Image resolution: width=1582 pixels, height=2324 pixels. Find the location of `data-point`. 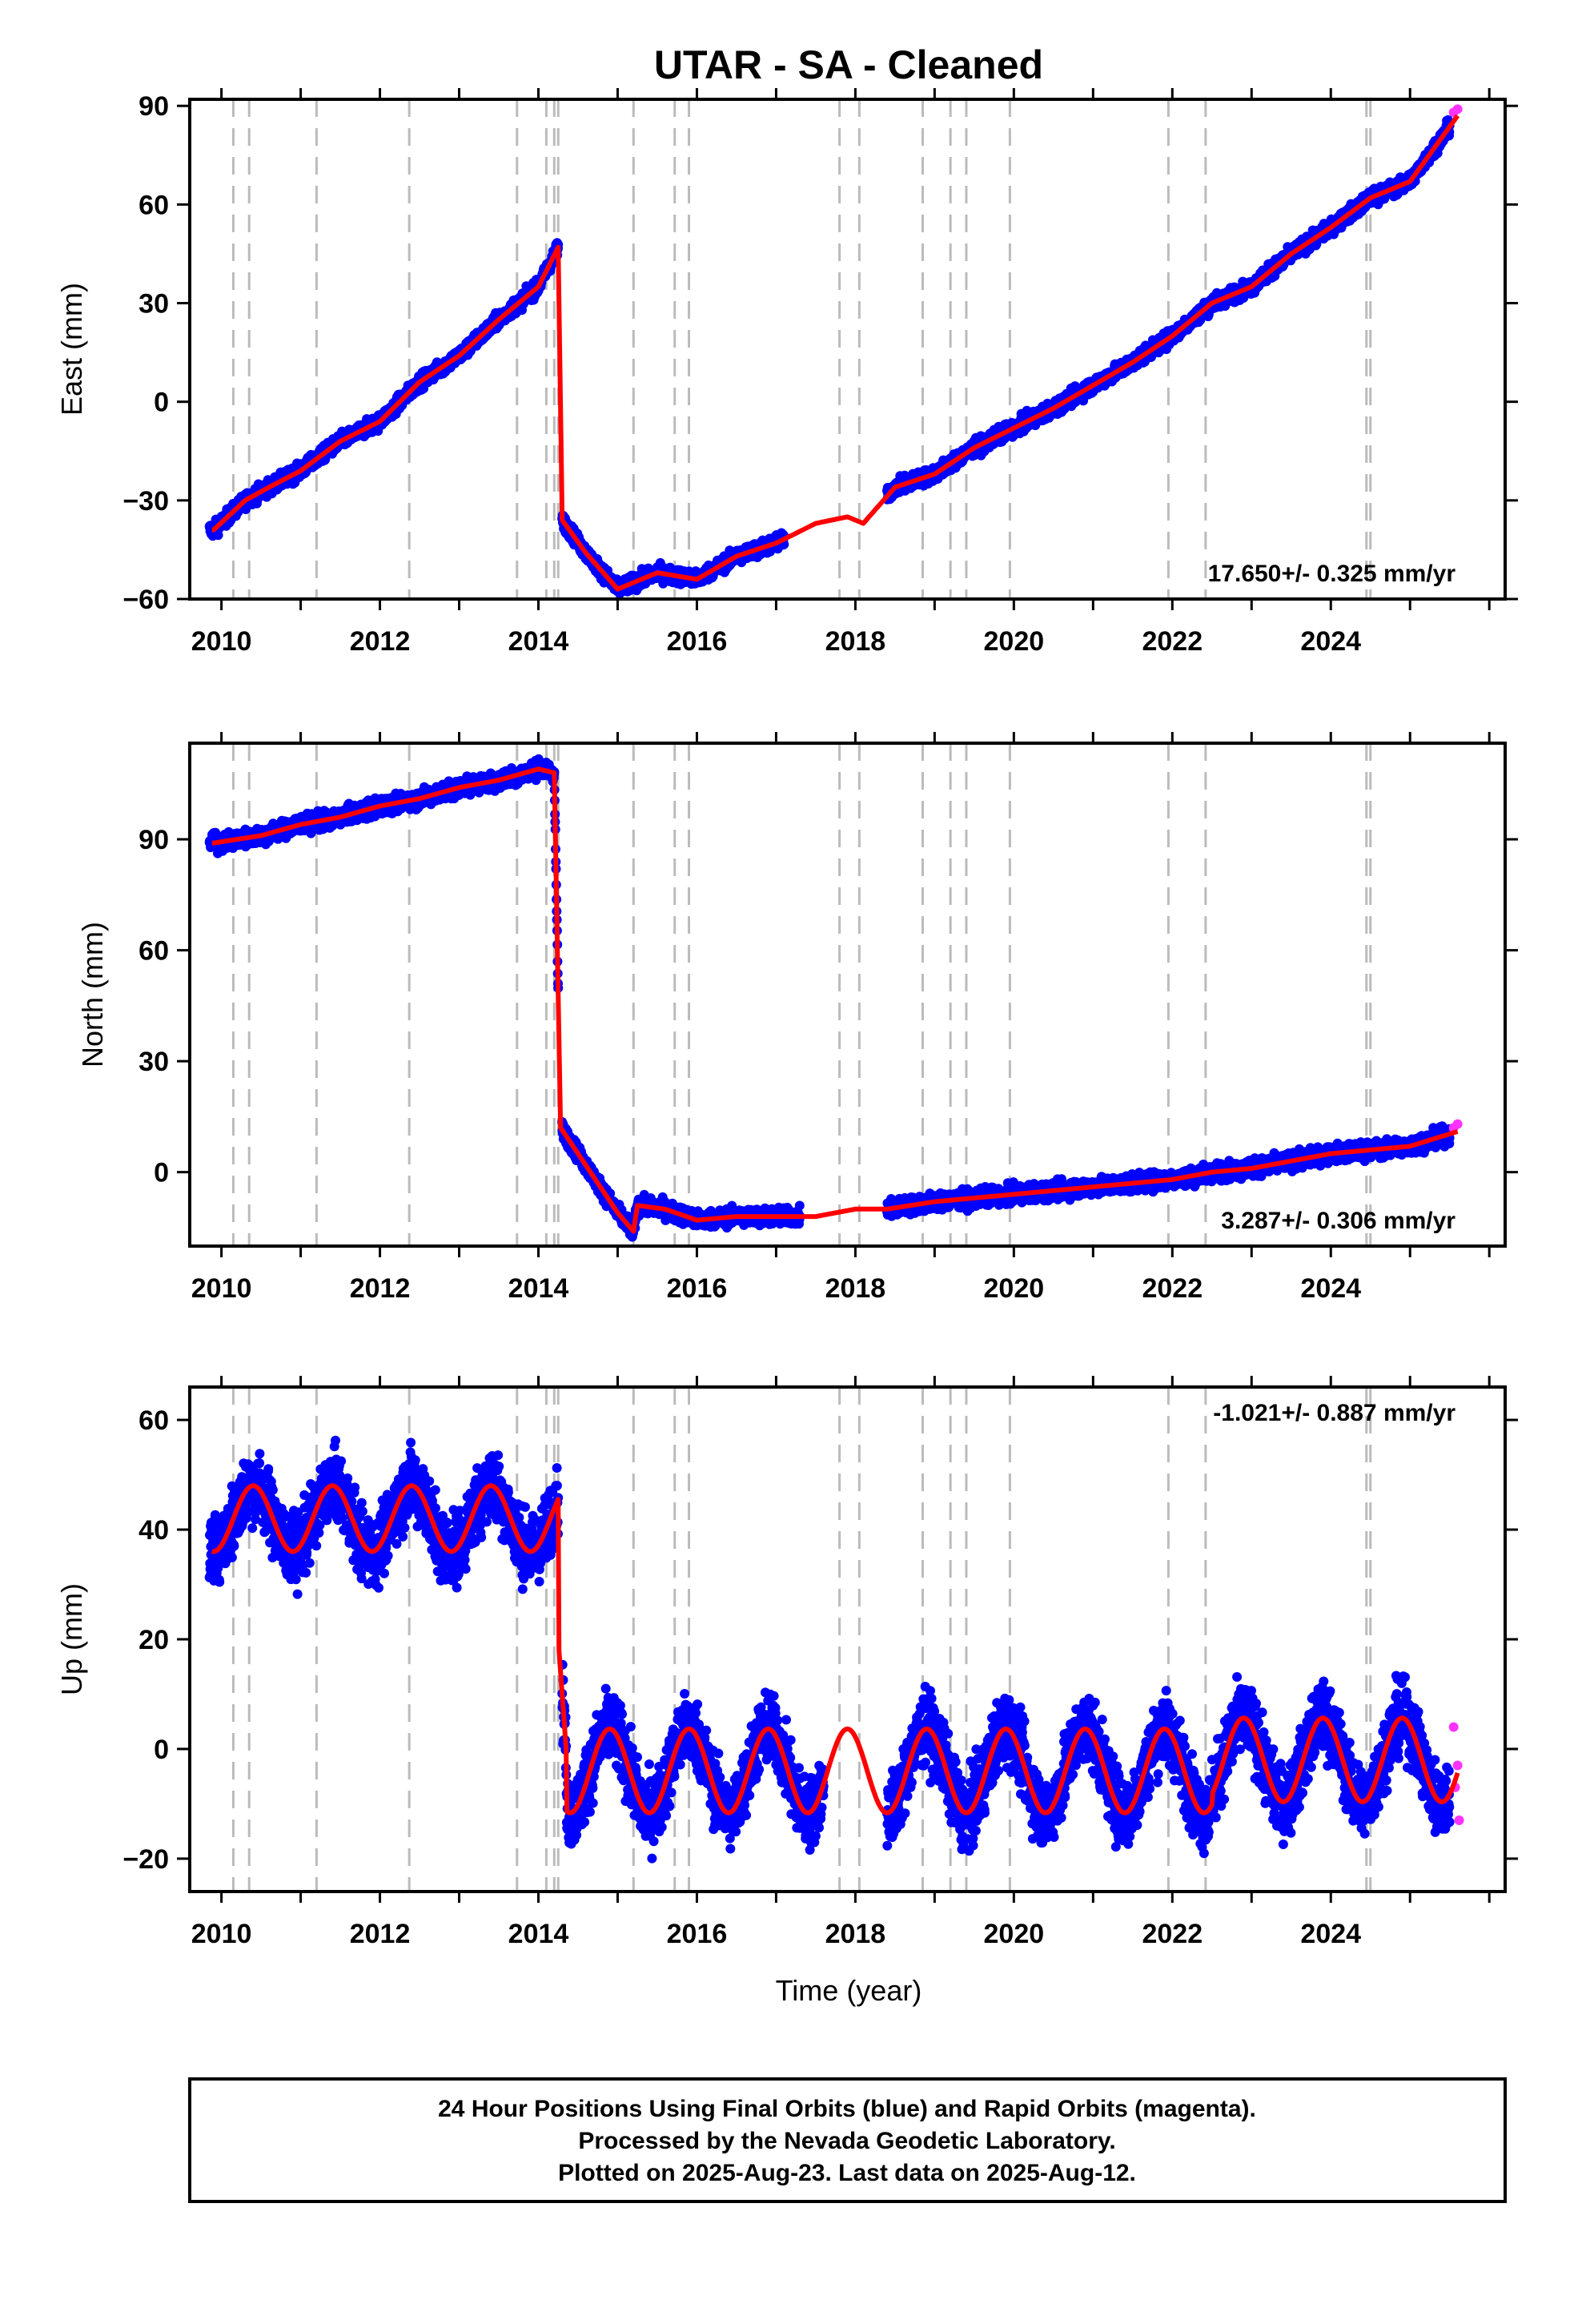

data-point is located at coordinates (218, 535).